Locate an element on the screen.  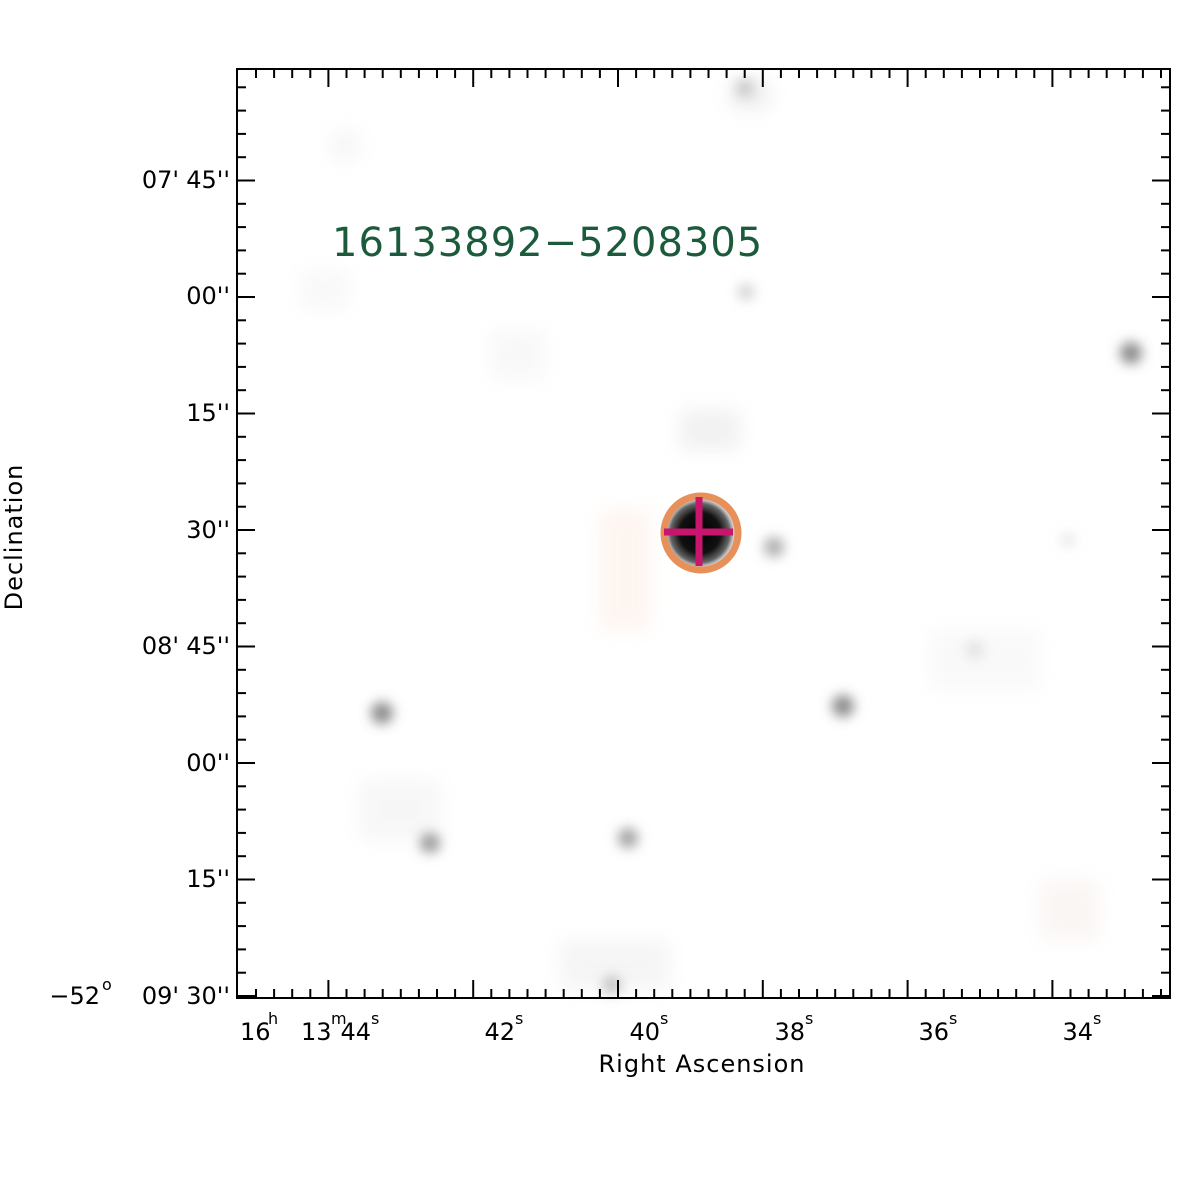
dec-tick-label-minutes: 09' is located at coordinates (160, 996).